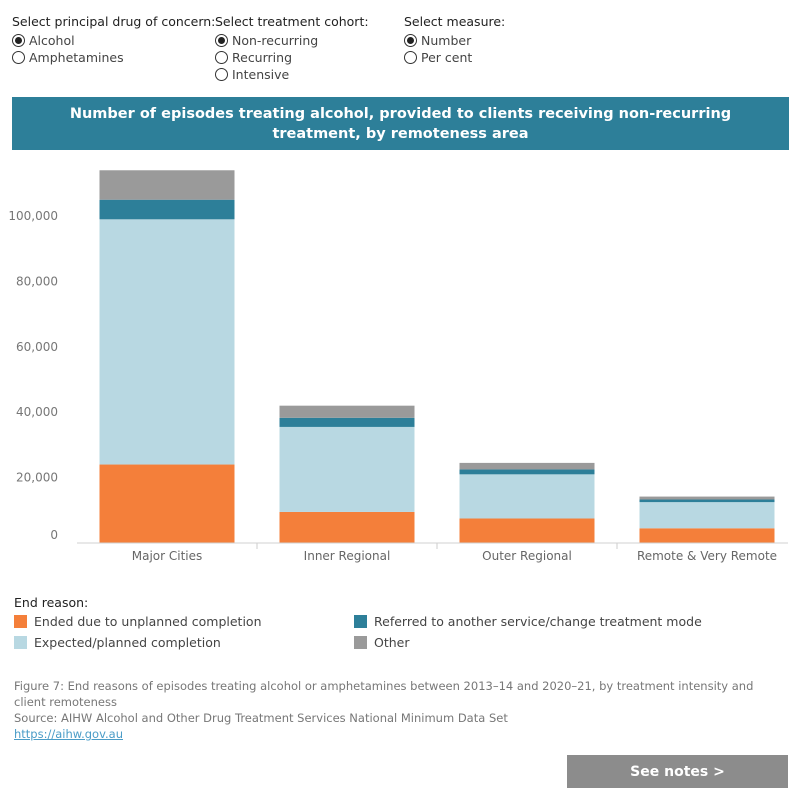 This screenshot has width=800, height=800. Describe the element at coordinates (275, 40) in the screenshot. I see `radio-label: Non-recurring` at that location.